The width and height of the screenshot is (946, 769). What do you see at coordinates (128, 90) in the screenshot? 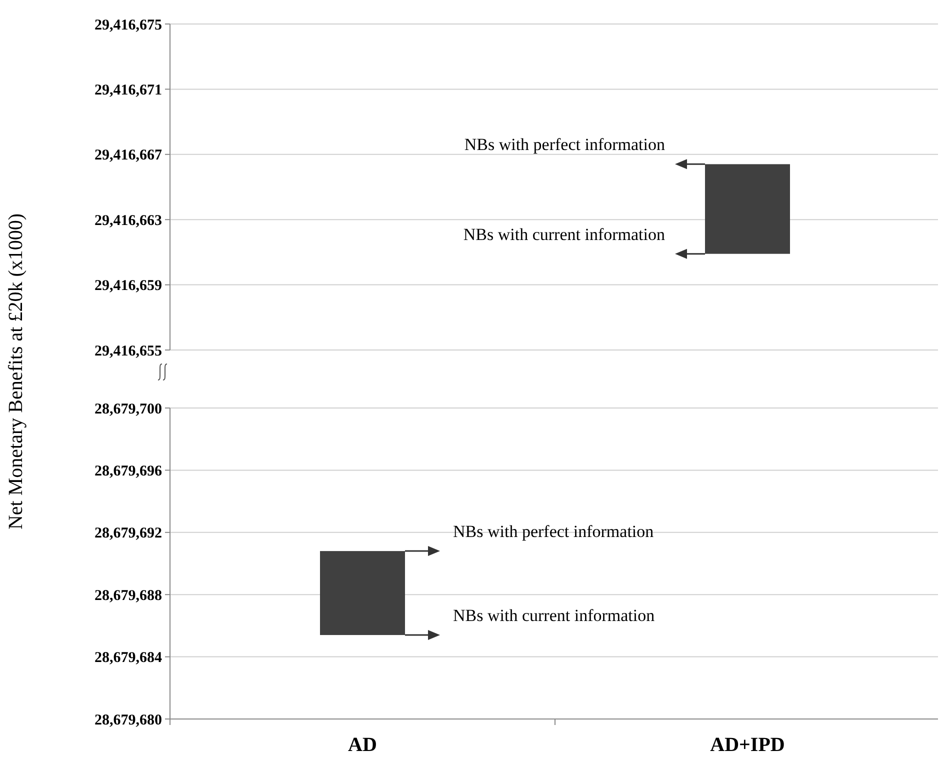
I see `y-tick-label: 29,416,671` at bounding box center [128, 90].